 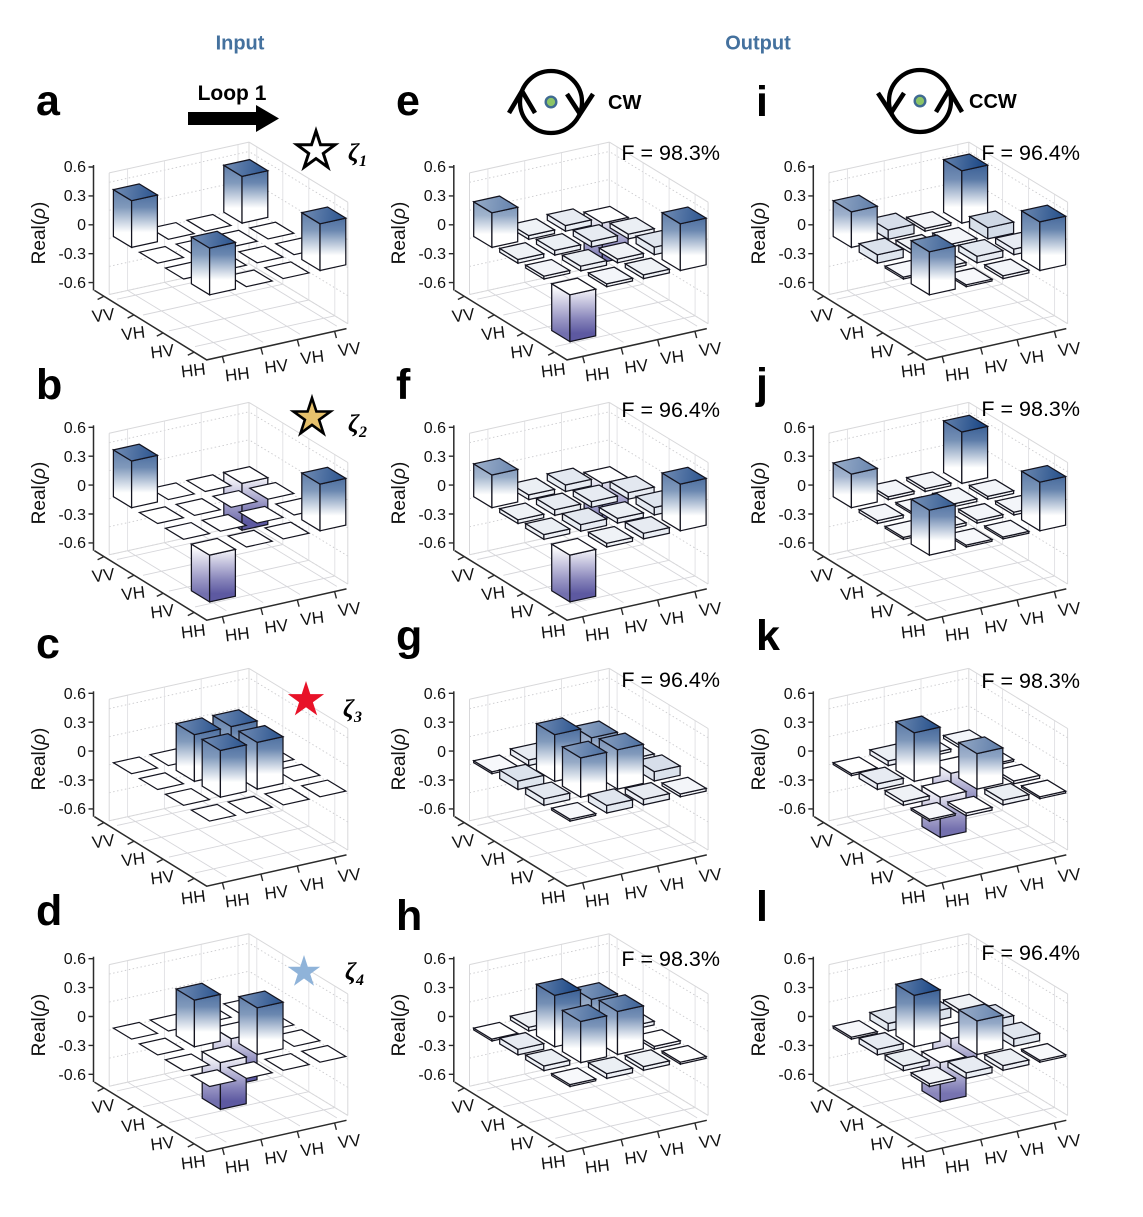 I want to click on svg-text: k, so click(x=768, y=636).